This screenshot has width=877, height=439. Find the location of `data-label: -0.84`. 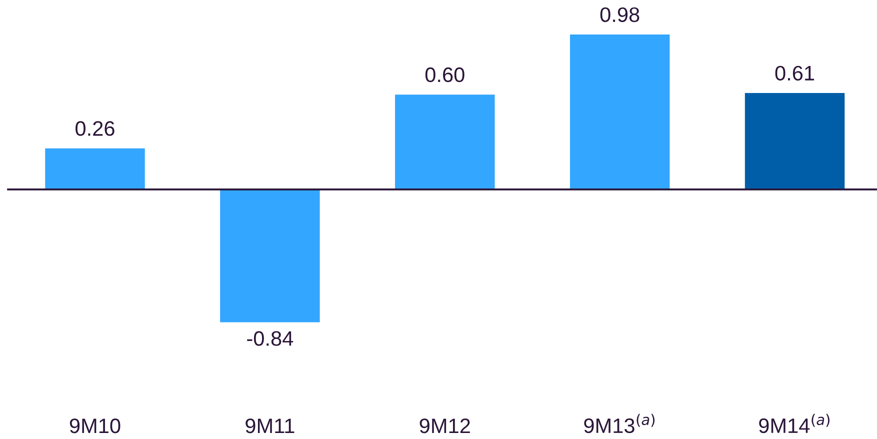

data-label: -0.84 is located at coordinates (270, 338).